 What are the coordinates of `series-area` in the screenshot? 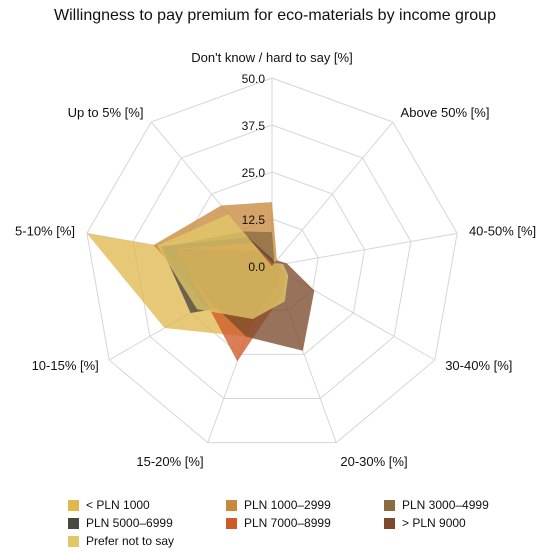 It's located at (223, 266).